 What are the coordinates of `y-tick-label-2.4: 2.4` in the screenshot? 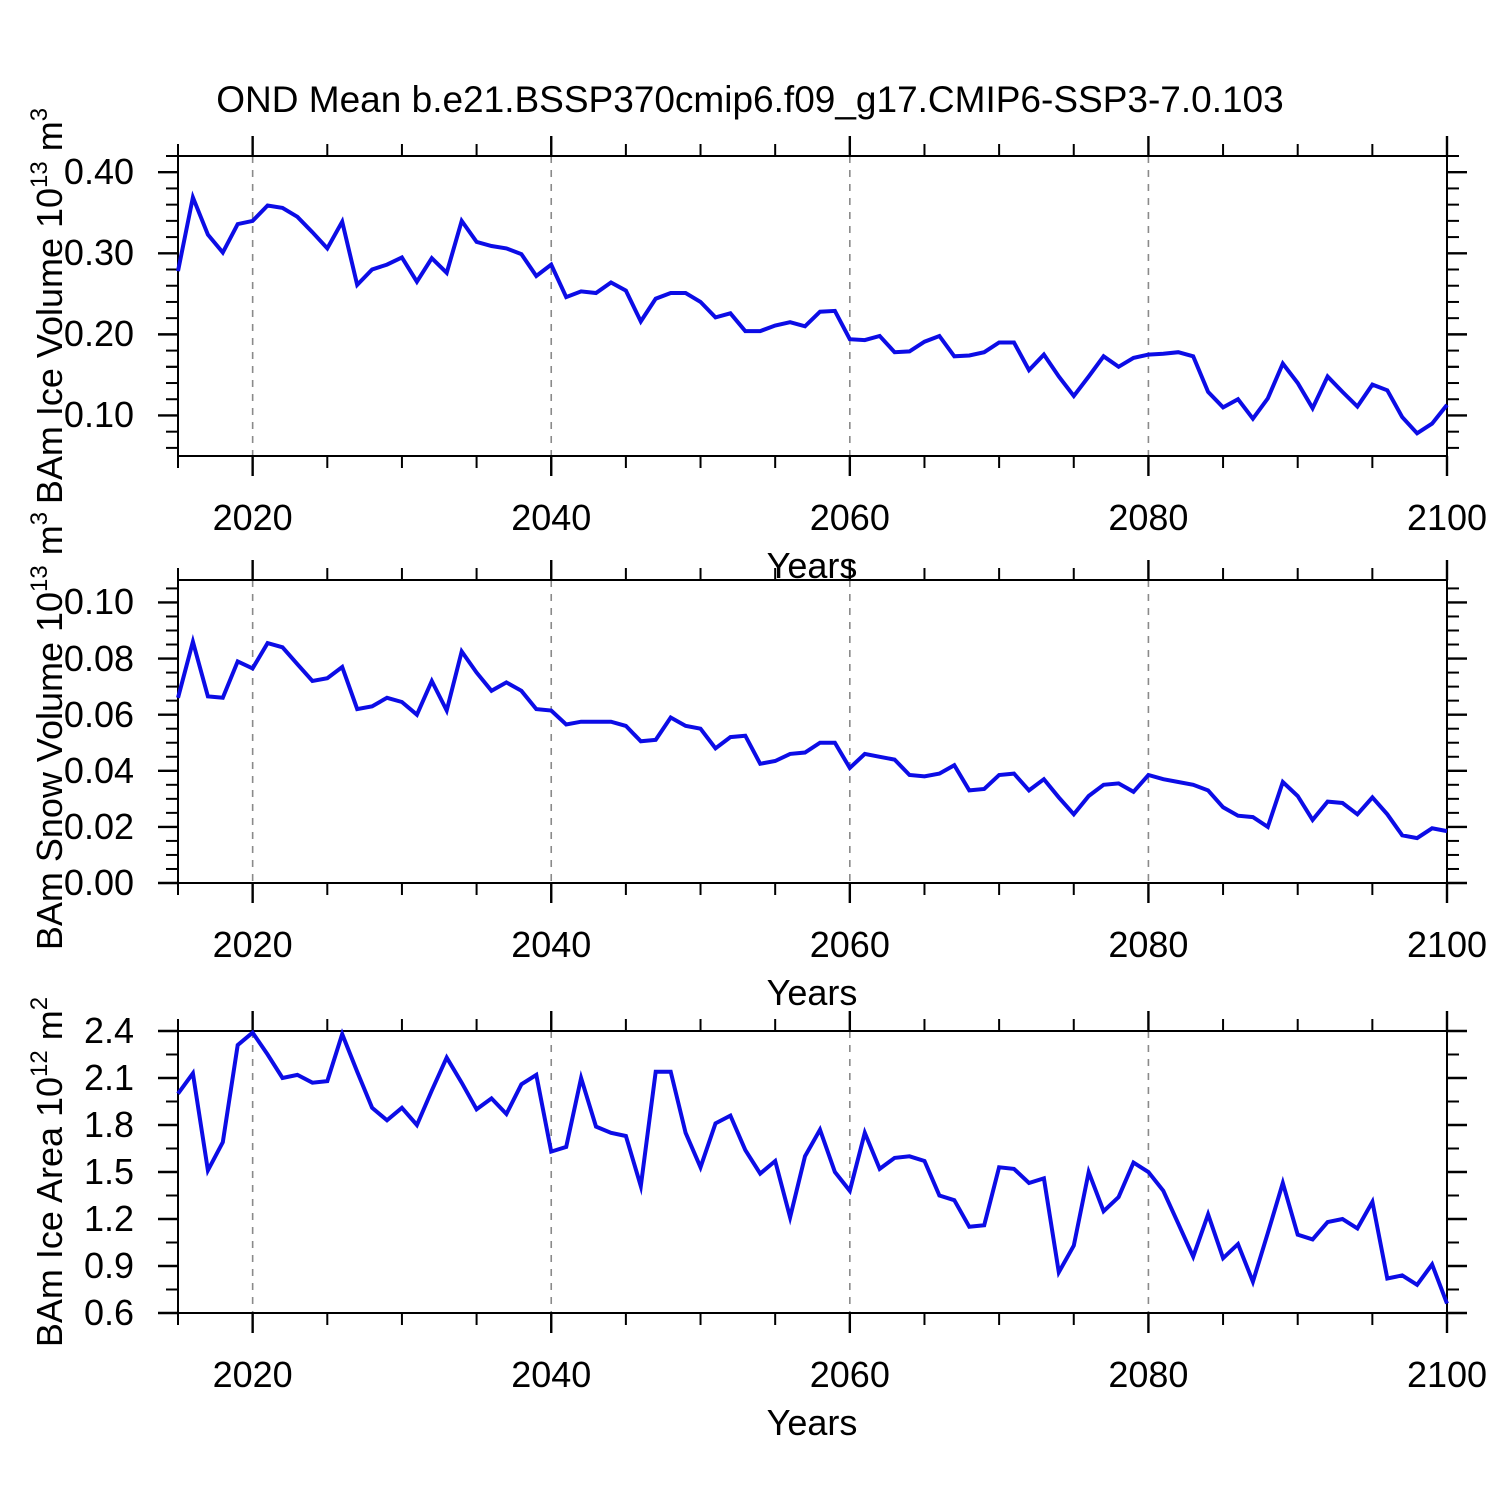 It's located at (108, 1030).